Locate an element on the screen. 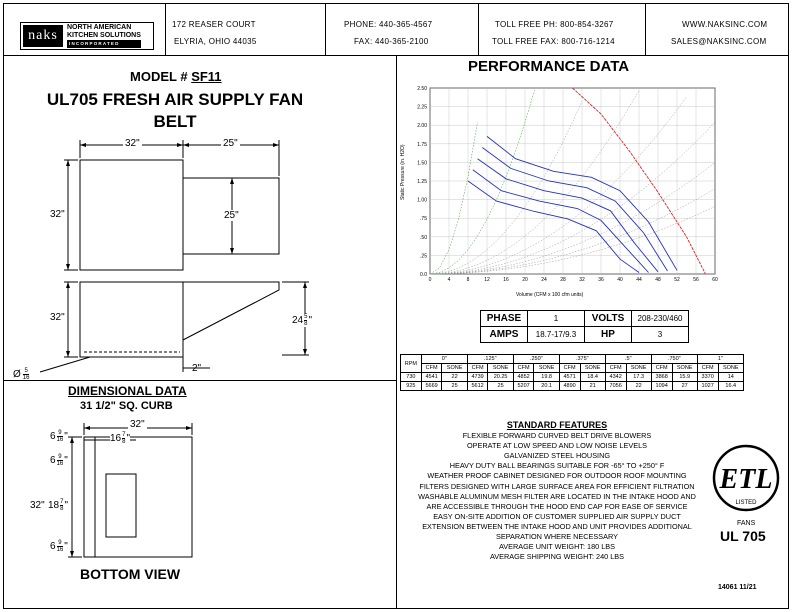  x-tick-label: 48 is located at coordinates (658, 280).